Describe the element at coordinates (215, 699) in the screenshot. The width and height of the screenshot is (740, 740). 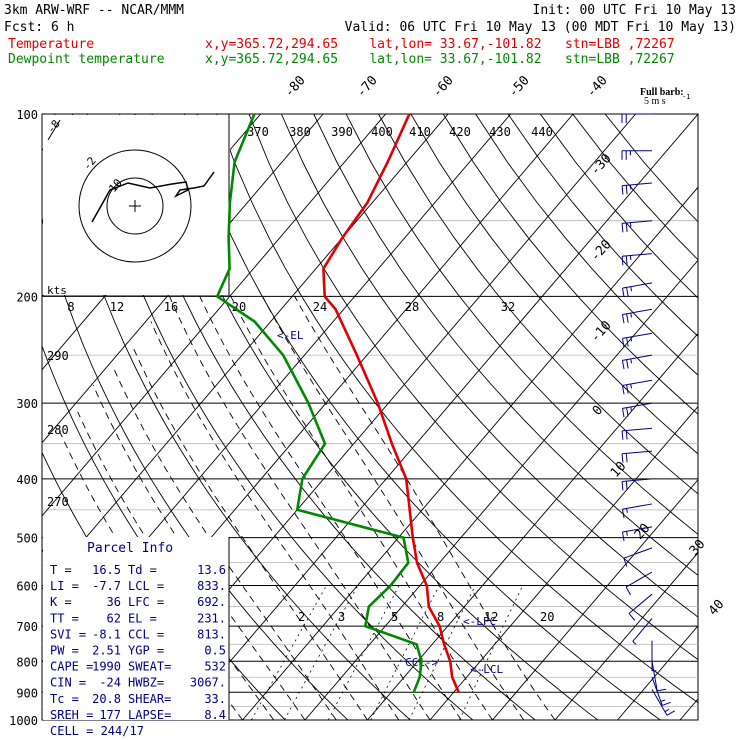
I see `parcel-param-value: 33.` at that location.